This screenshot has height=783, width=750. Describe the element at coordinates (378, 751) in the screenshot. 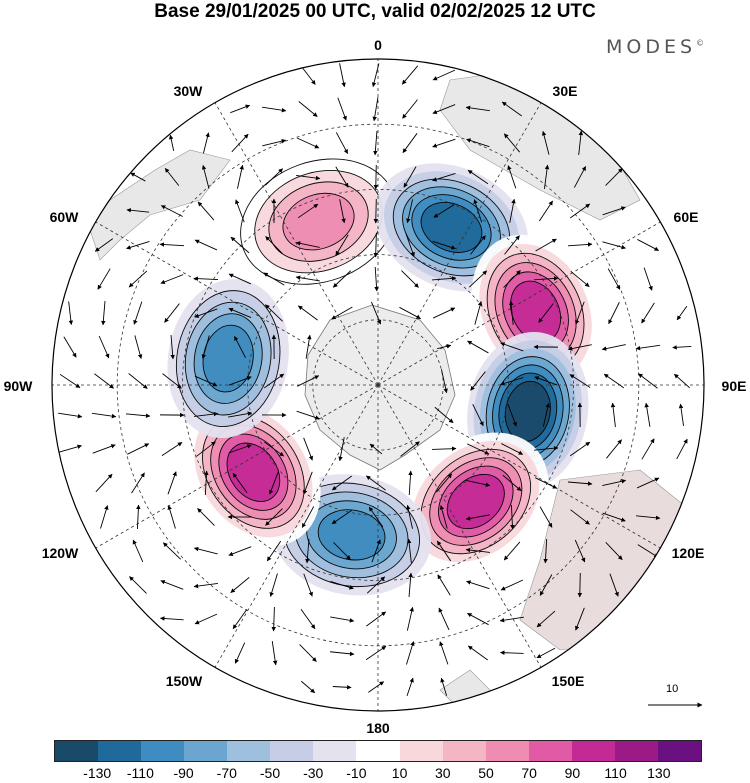

I see `colorbar` at that location.